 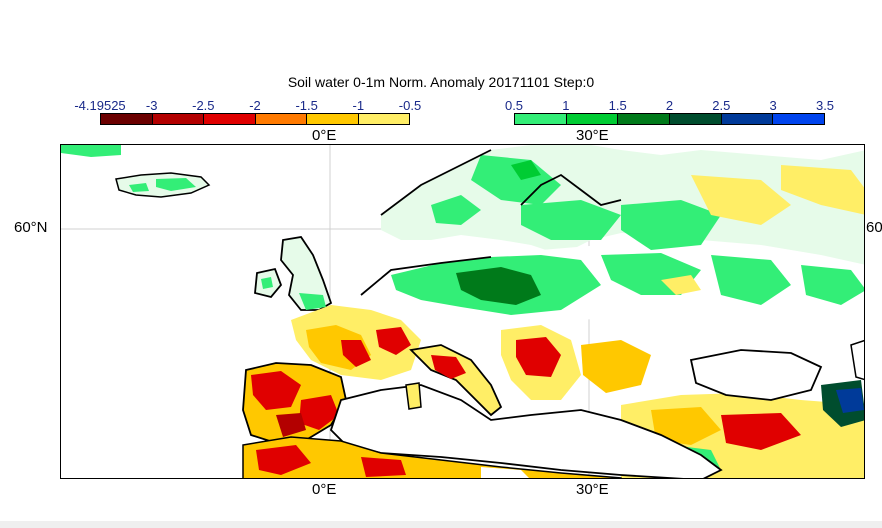 I want to click on british-isles, so click(x=293, y=273).